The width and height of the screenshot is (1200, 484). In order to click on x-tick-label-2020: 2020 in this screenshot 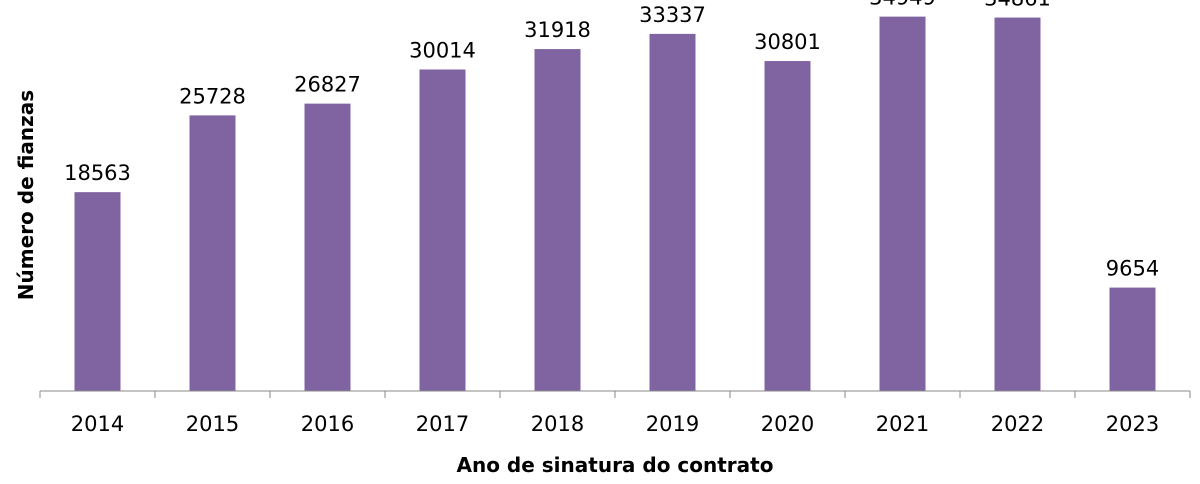, I will do `click(787, 424)`.